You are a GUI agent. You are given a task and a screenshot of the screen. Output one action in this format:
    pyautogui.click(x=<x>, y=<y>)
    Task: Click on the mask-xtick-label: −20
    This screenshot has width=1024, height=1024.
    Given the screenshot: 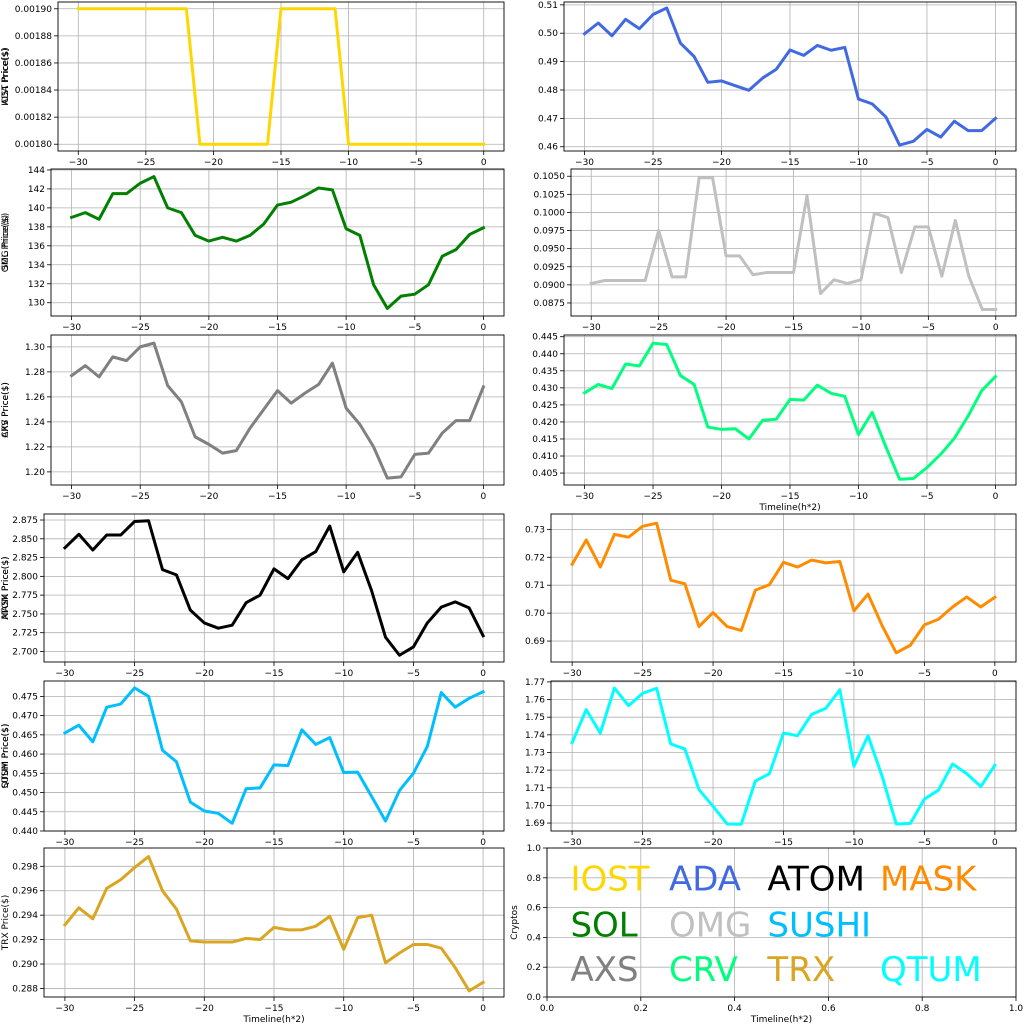 What is the action you would take?
    pyautogui.click(x=713, y=674)
    